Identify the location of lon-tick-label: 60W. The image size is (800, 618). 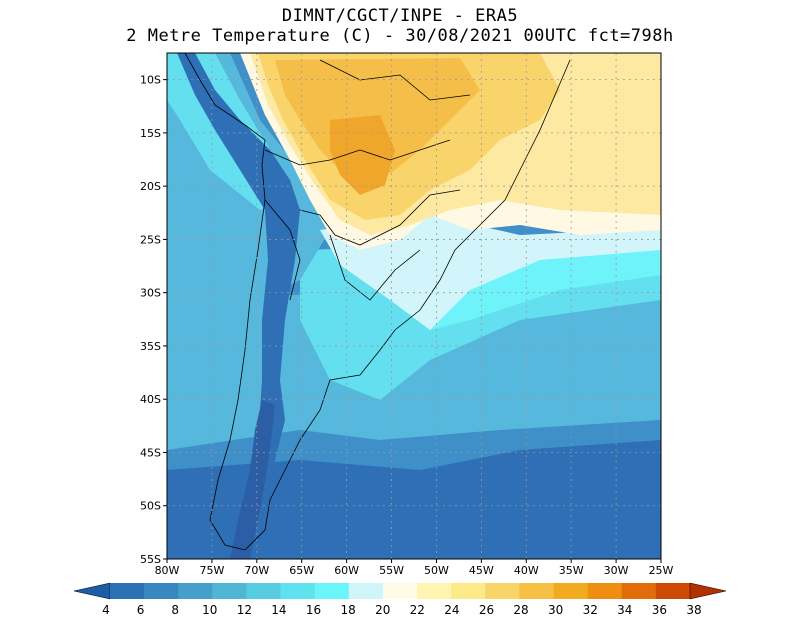
(346, 570).